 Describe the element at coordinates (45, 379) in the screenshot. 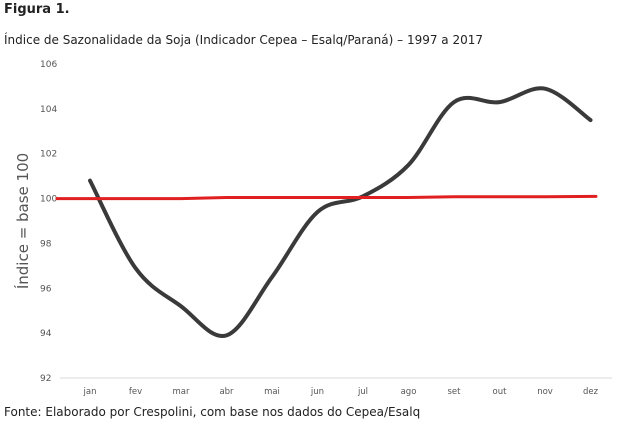

I see `y-tick-label: 92` at that location.